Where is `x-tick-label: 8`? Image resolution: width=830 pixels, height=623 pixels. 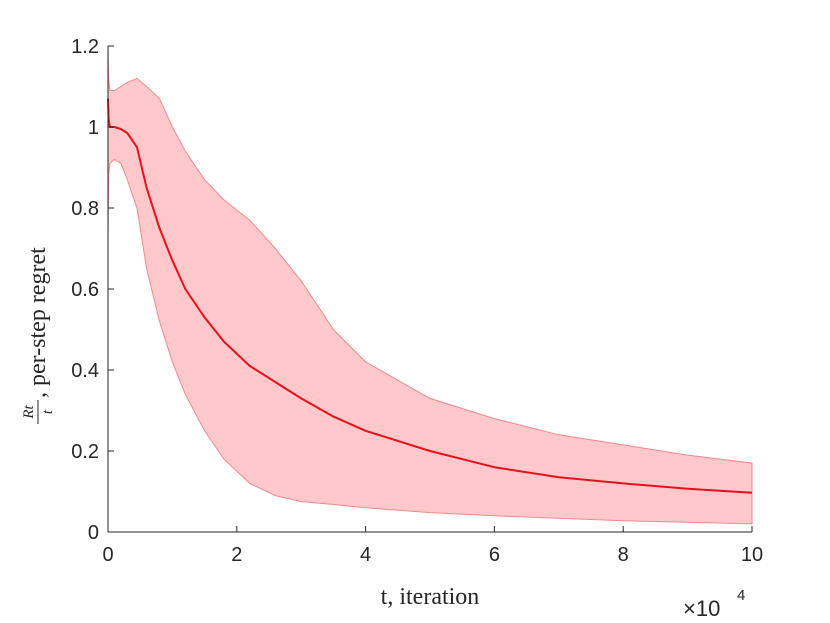
x-tick-label: 8 is located at coordinates (623, 555).